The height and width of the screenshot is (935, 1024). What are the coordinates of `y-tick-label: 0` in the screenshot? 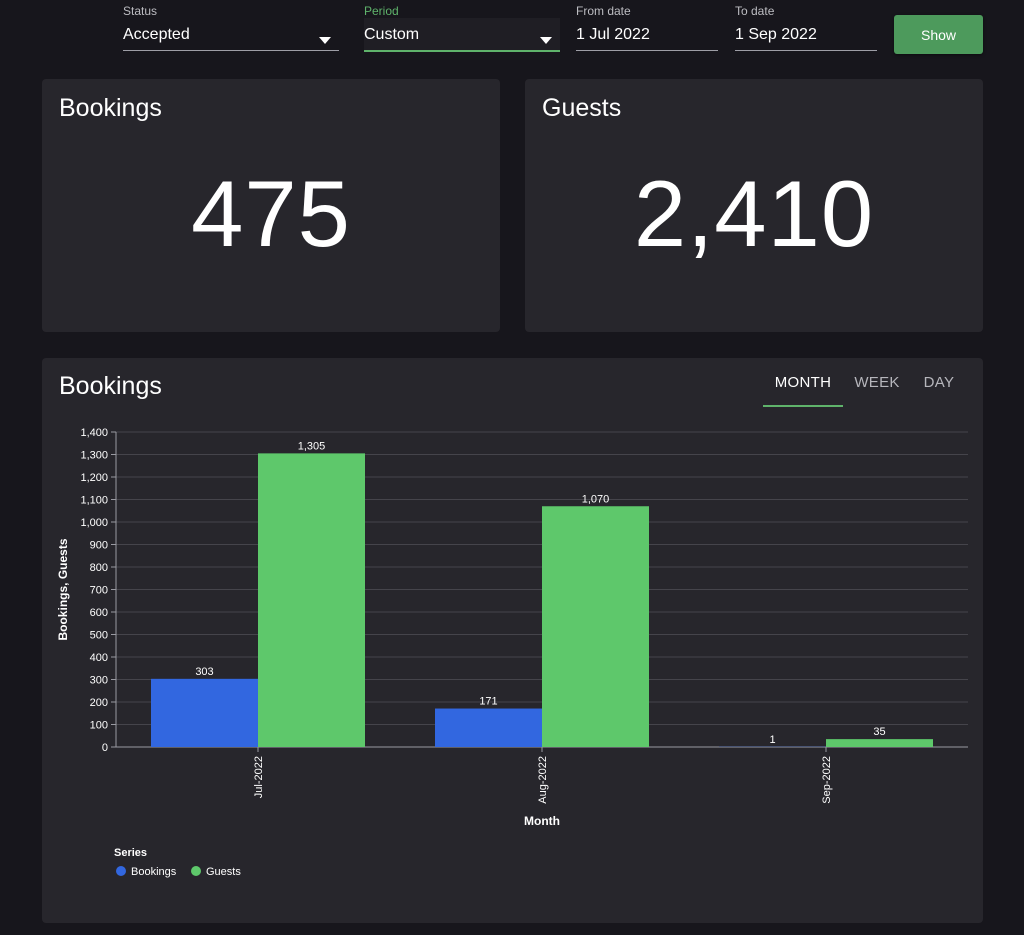 It's located at (105, 748).